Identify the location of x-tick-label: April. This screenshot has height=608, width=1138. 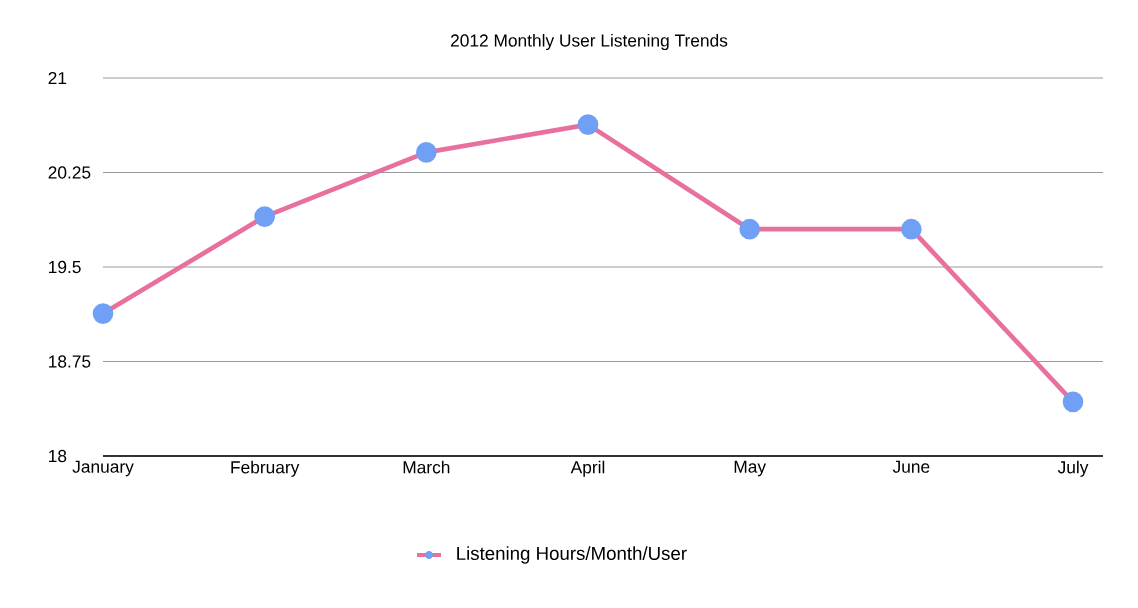
(587, 468).